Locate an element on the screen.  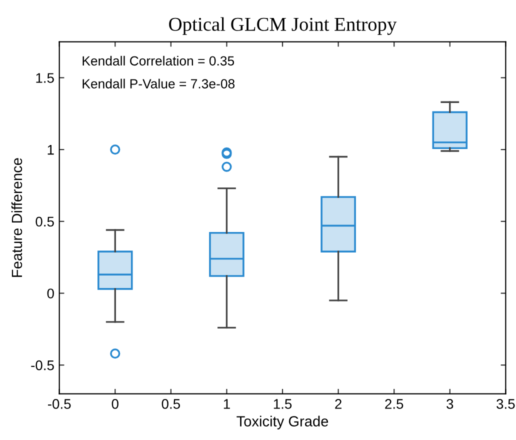
y-tick-label: 0 is located at coordinates (50, 293).